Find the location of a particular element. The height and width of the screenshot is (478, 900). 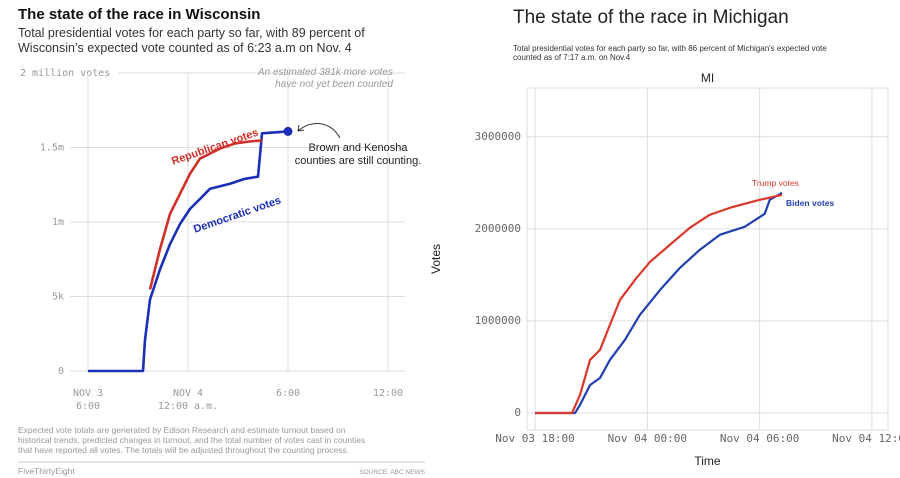

series-label: Trump votes is located at coordinates (775, 183).